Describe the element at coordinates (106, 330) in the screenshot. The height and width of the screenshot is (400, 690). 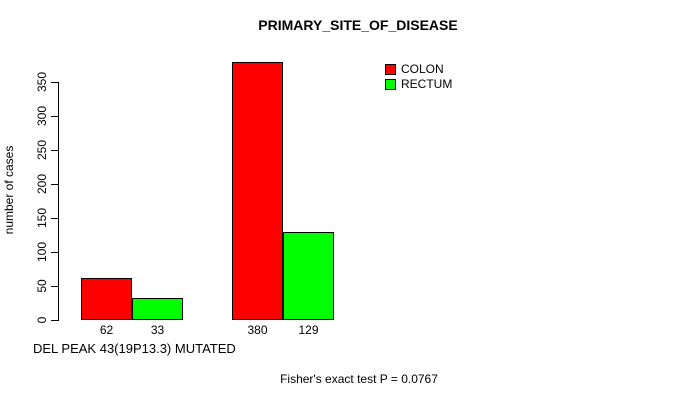
I see `bar-value-label-colon-group-1: 62` at that location.